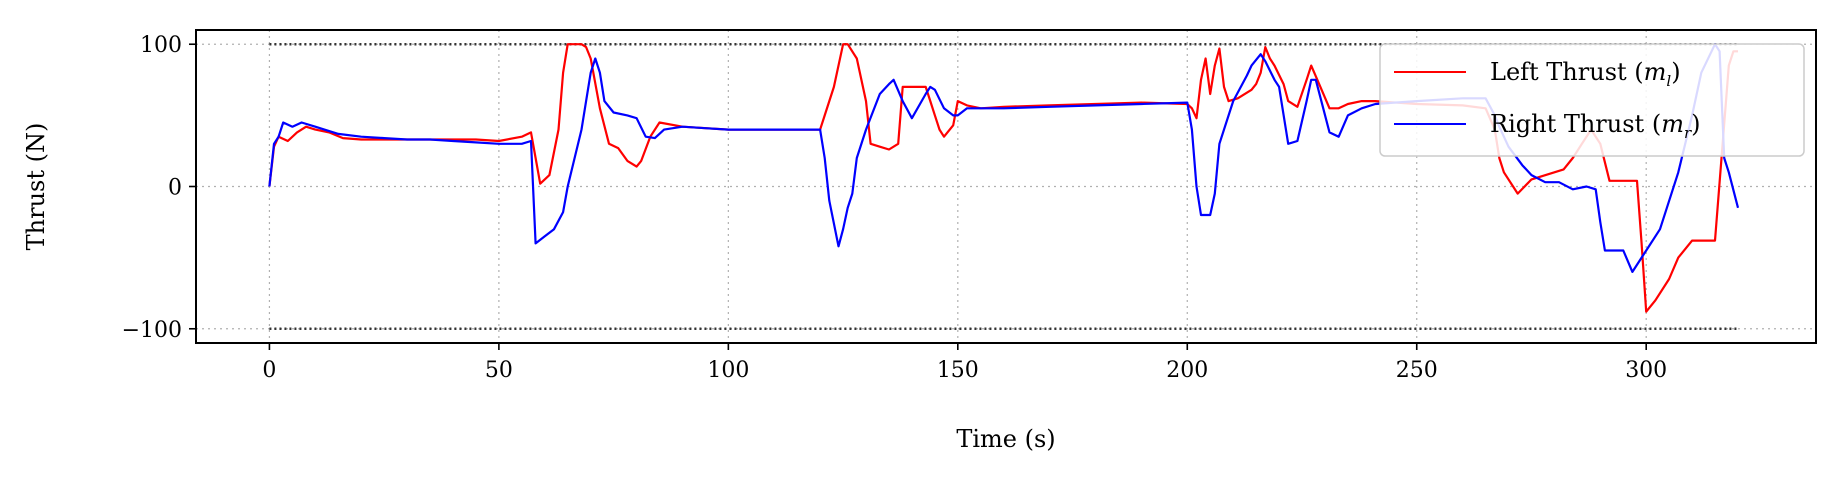  Describe the element at coordinates (152, 330) in the screenshot. I see `y-tick-label: −100` at that location.